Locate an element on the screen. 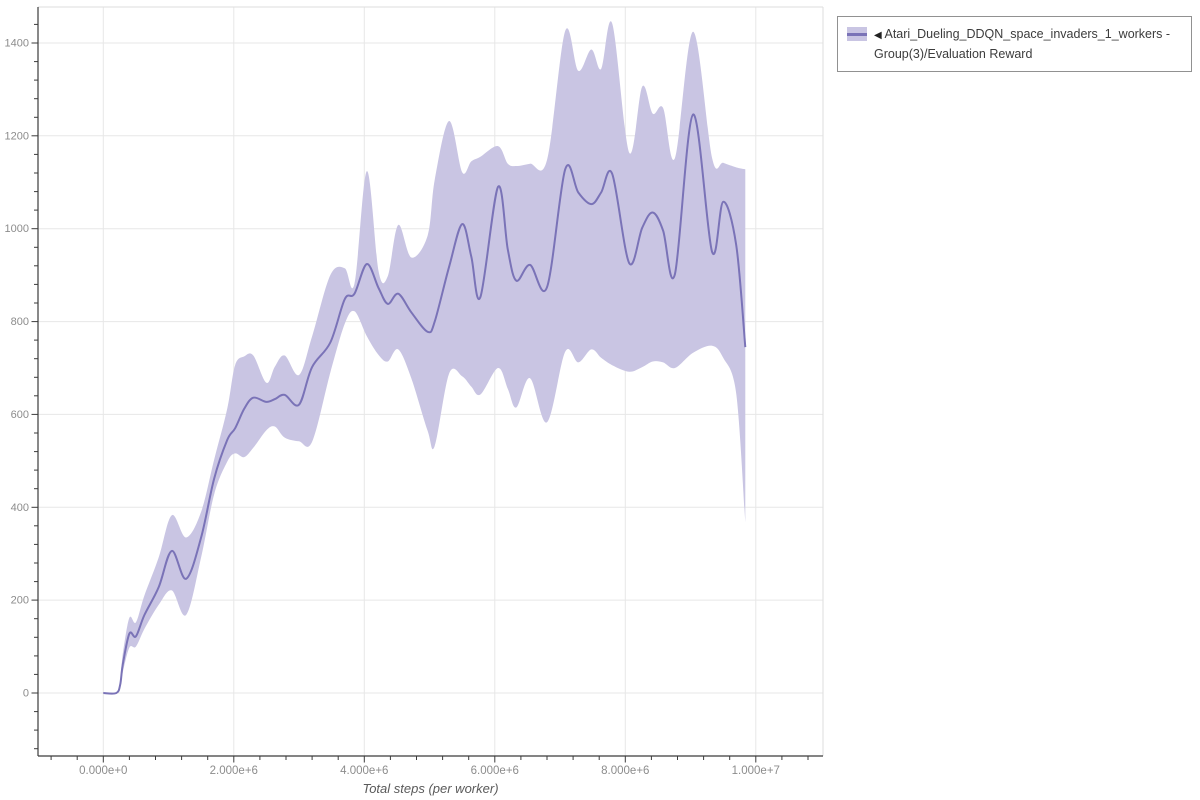 The image size is (1200, 800). y-tick-label: 200 is located at coordinates (20, 601).